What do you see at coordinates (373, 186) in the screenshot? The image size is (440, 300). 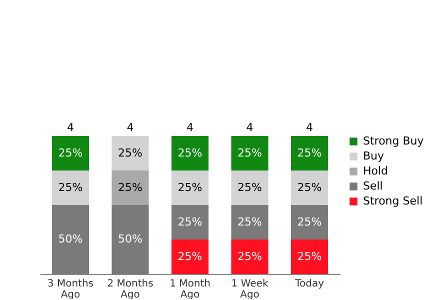 I see `legend-label: Sell` at bounding box center [373, 186].